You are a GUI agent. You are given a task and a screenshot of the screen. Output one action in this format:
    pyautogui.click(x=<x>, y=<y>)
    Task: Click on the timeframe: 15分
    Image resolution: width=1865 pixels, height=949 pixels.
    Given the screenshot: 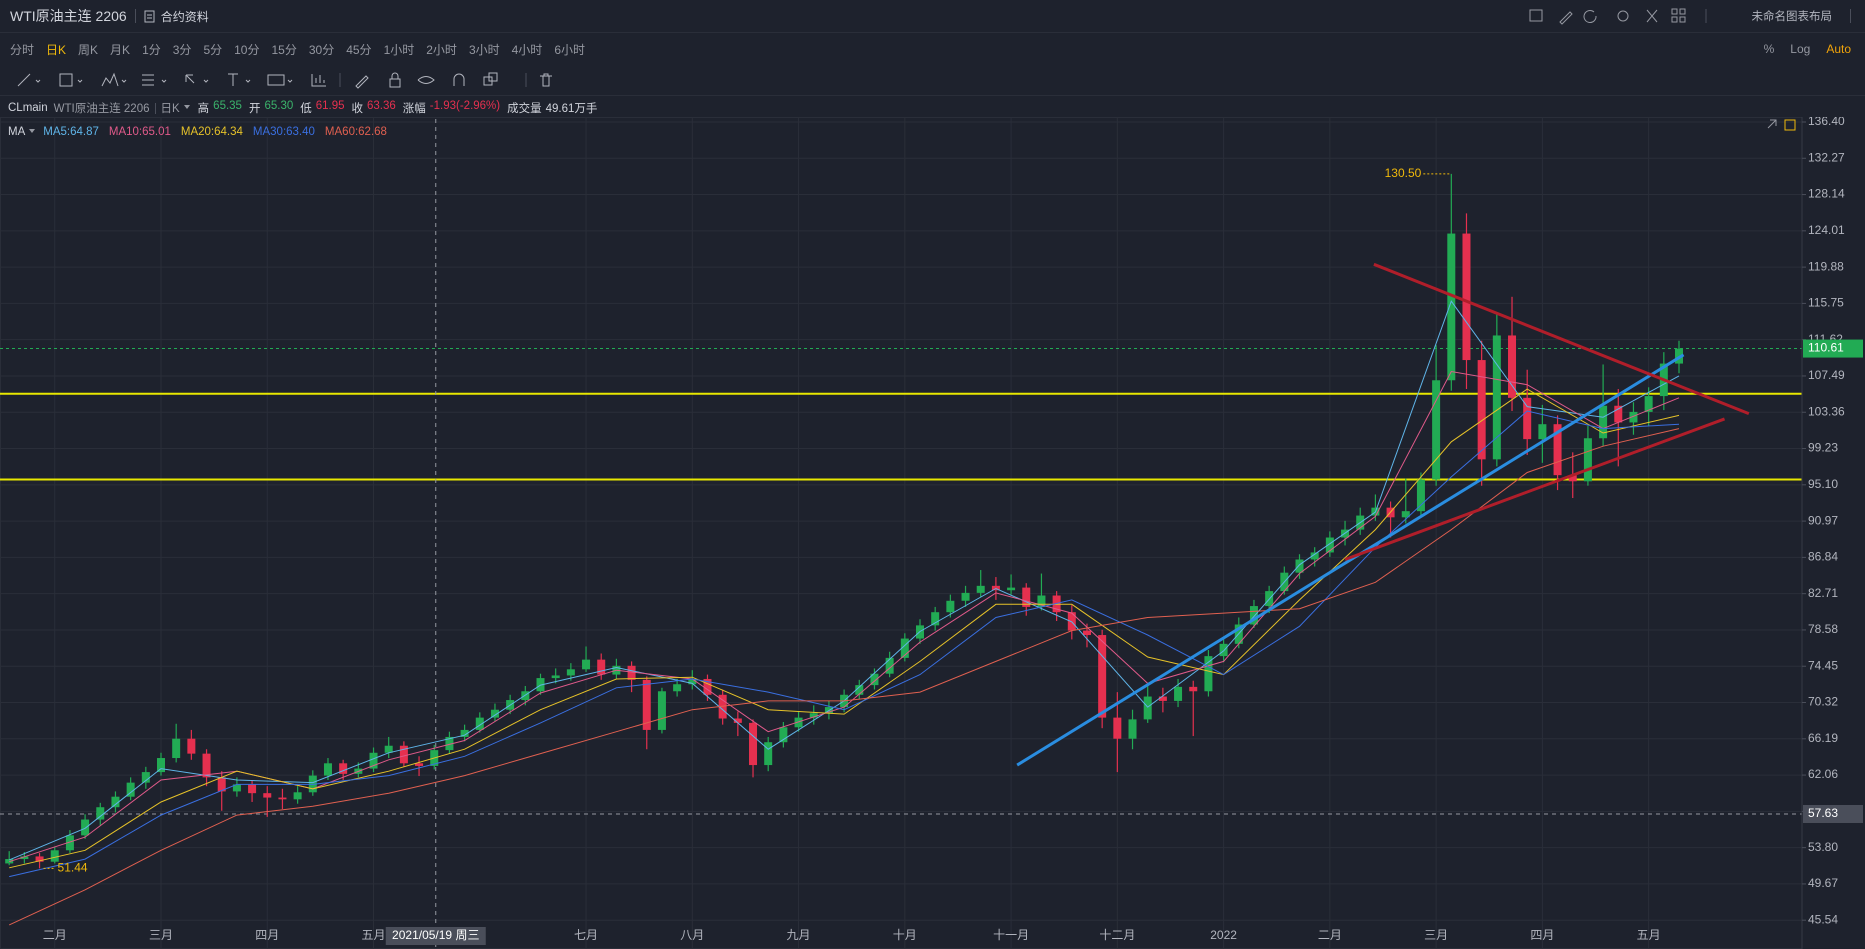 What is the action you would take?
    pyautogui.click(x=284, y=49)
    